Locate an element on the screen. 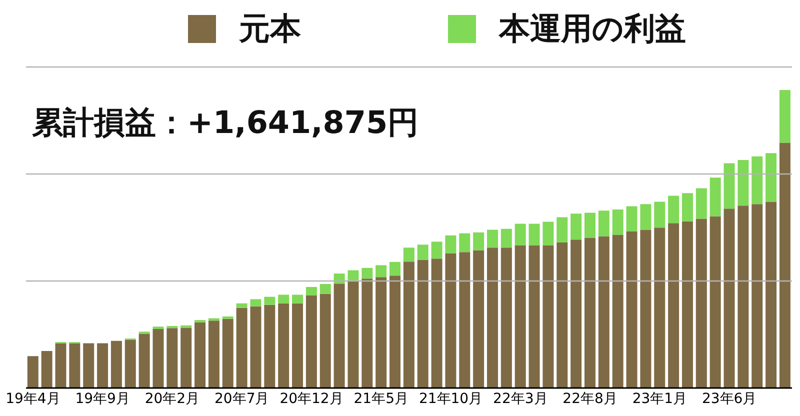  x-tick-label: 19年4月 is located at coordinates (33, 398).